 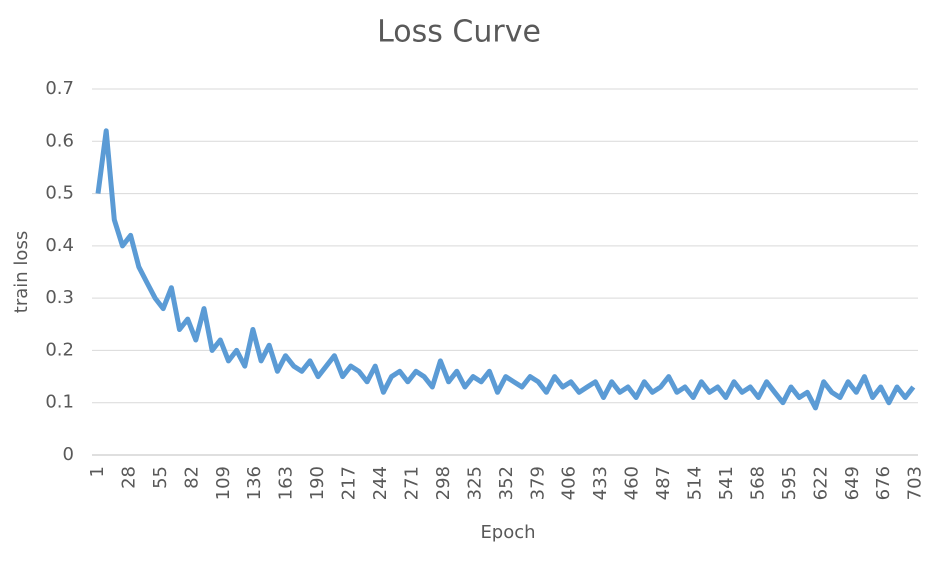 What do you see at coordinates (59, 349) in the screenshot?
I see `y-tick-label: 0.2` at bounding box center [59, 349].